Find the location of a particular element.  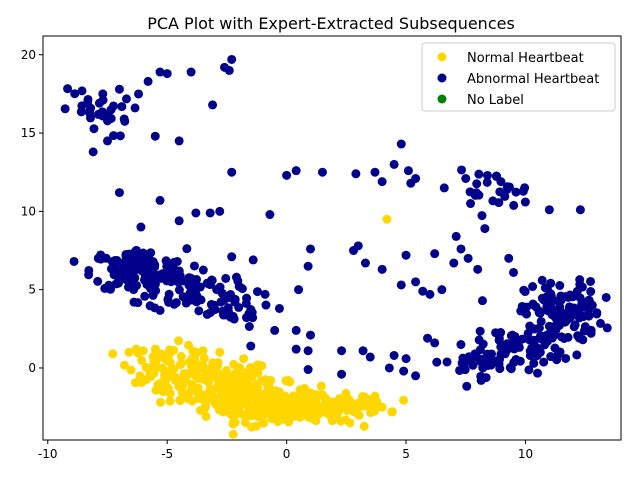

legend-item: Normal Heartbeat is located at coordinates (510, 58).